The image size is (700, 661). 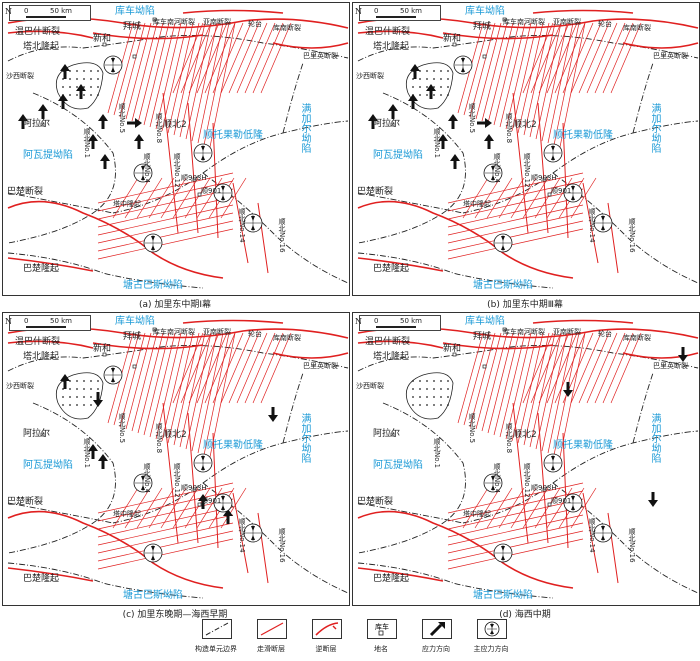 What do you see at coordinates (211, 191) in the screenshot?
I see `map-label-shun901: 顺901` at bounding box center [211, 191].